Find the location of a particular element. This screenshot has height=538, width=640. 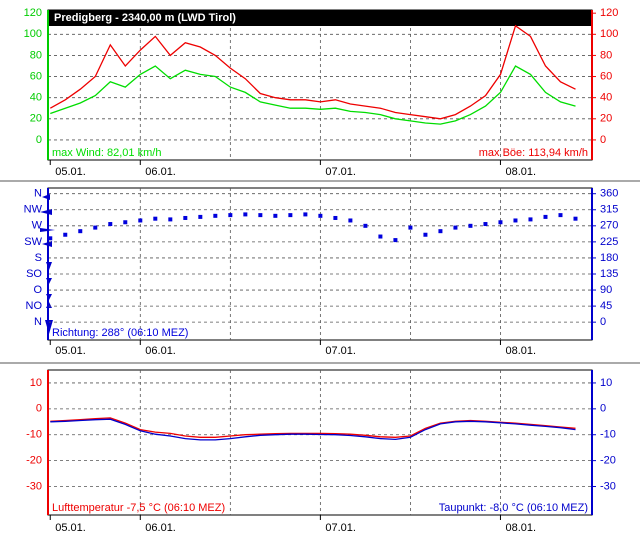

legend-label: Lufttemperatur -7,5 °C (06:10 MEZ) is located at coordinates (138, 508).